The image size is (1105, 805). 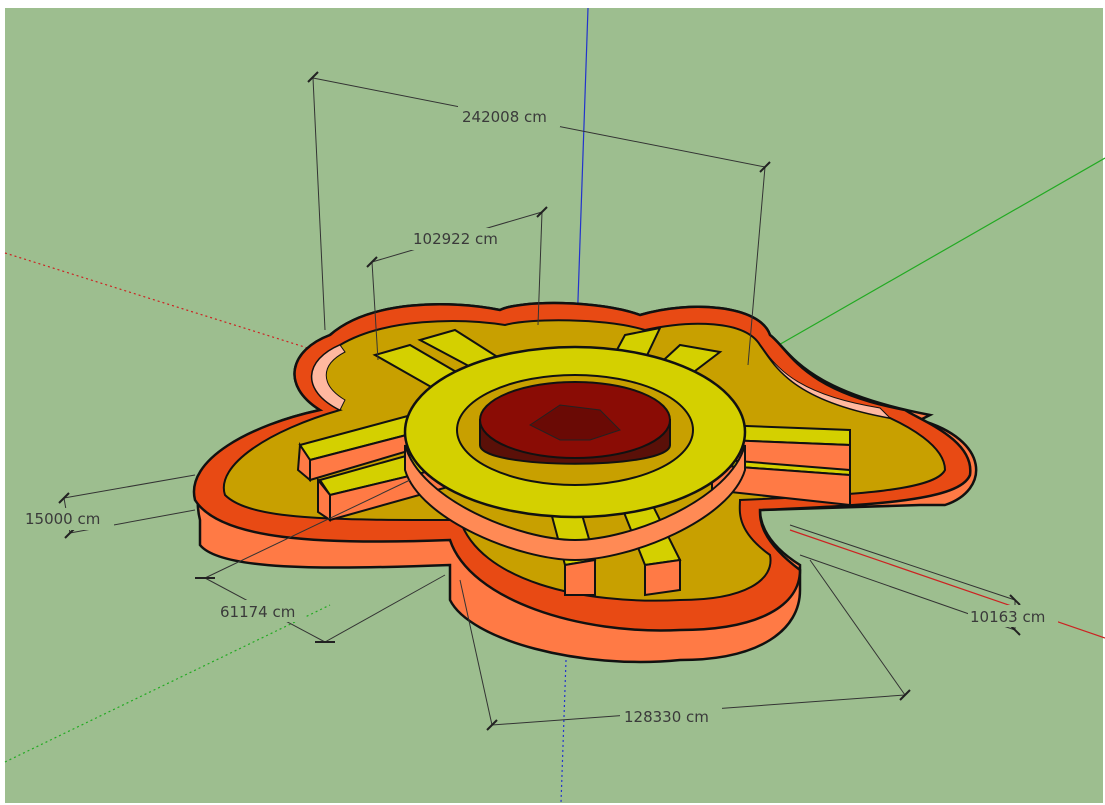 What do you see at coordinates (937, 254) in the screenshot?
I see `green-axis` at bounding box center [937, 254].